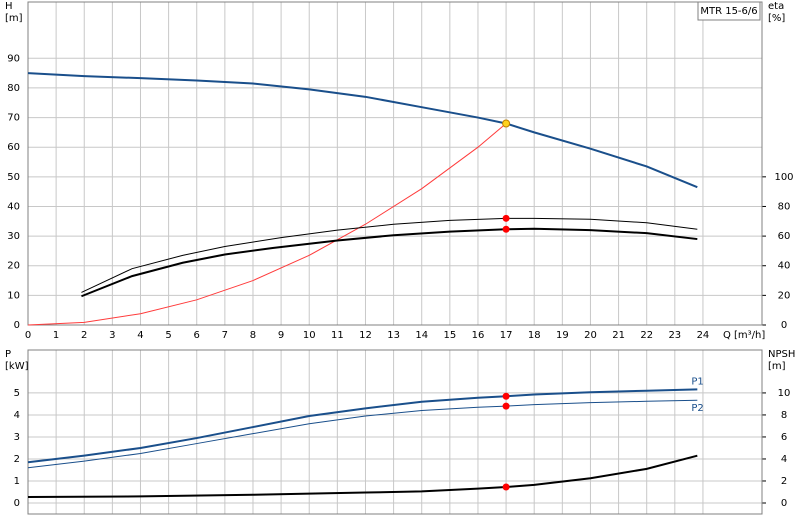 This screenshot has height=520, width=800. What do you see at coordinates (618, 335) in the screenshot?
I see `x-tick-label: 21` at bounding box center [618, 335].